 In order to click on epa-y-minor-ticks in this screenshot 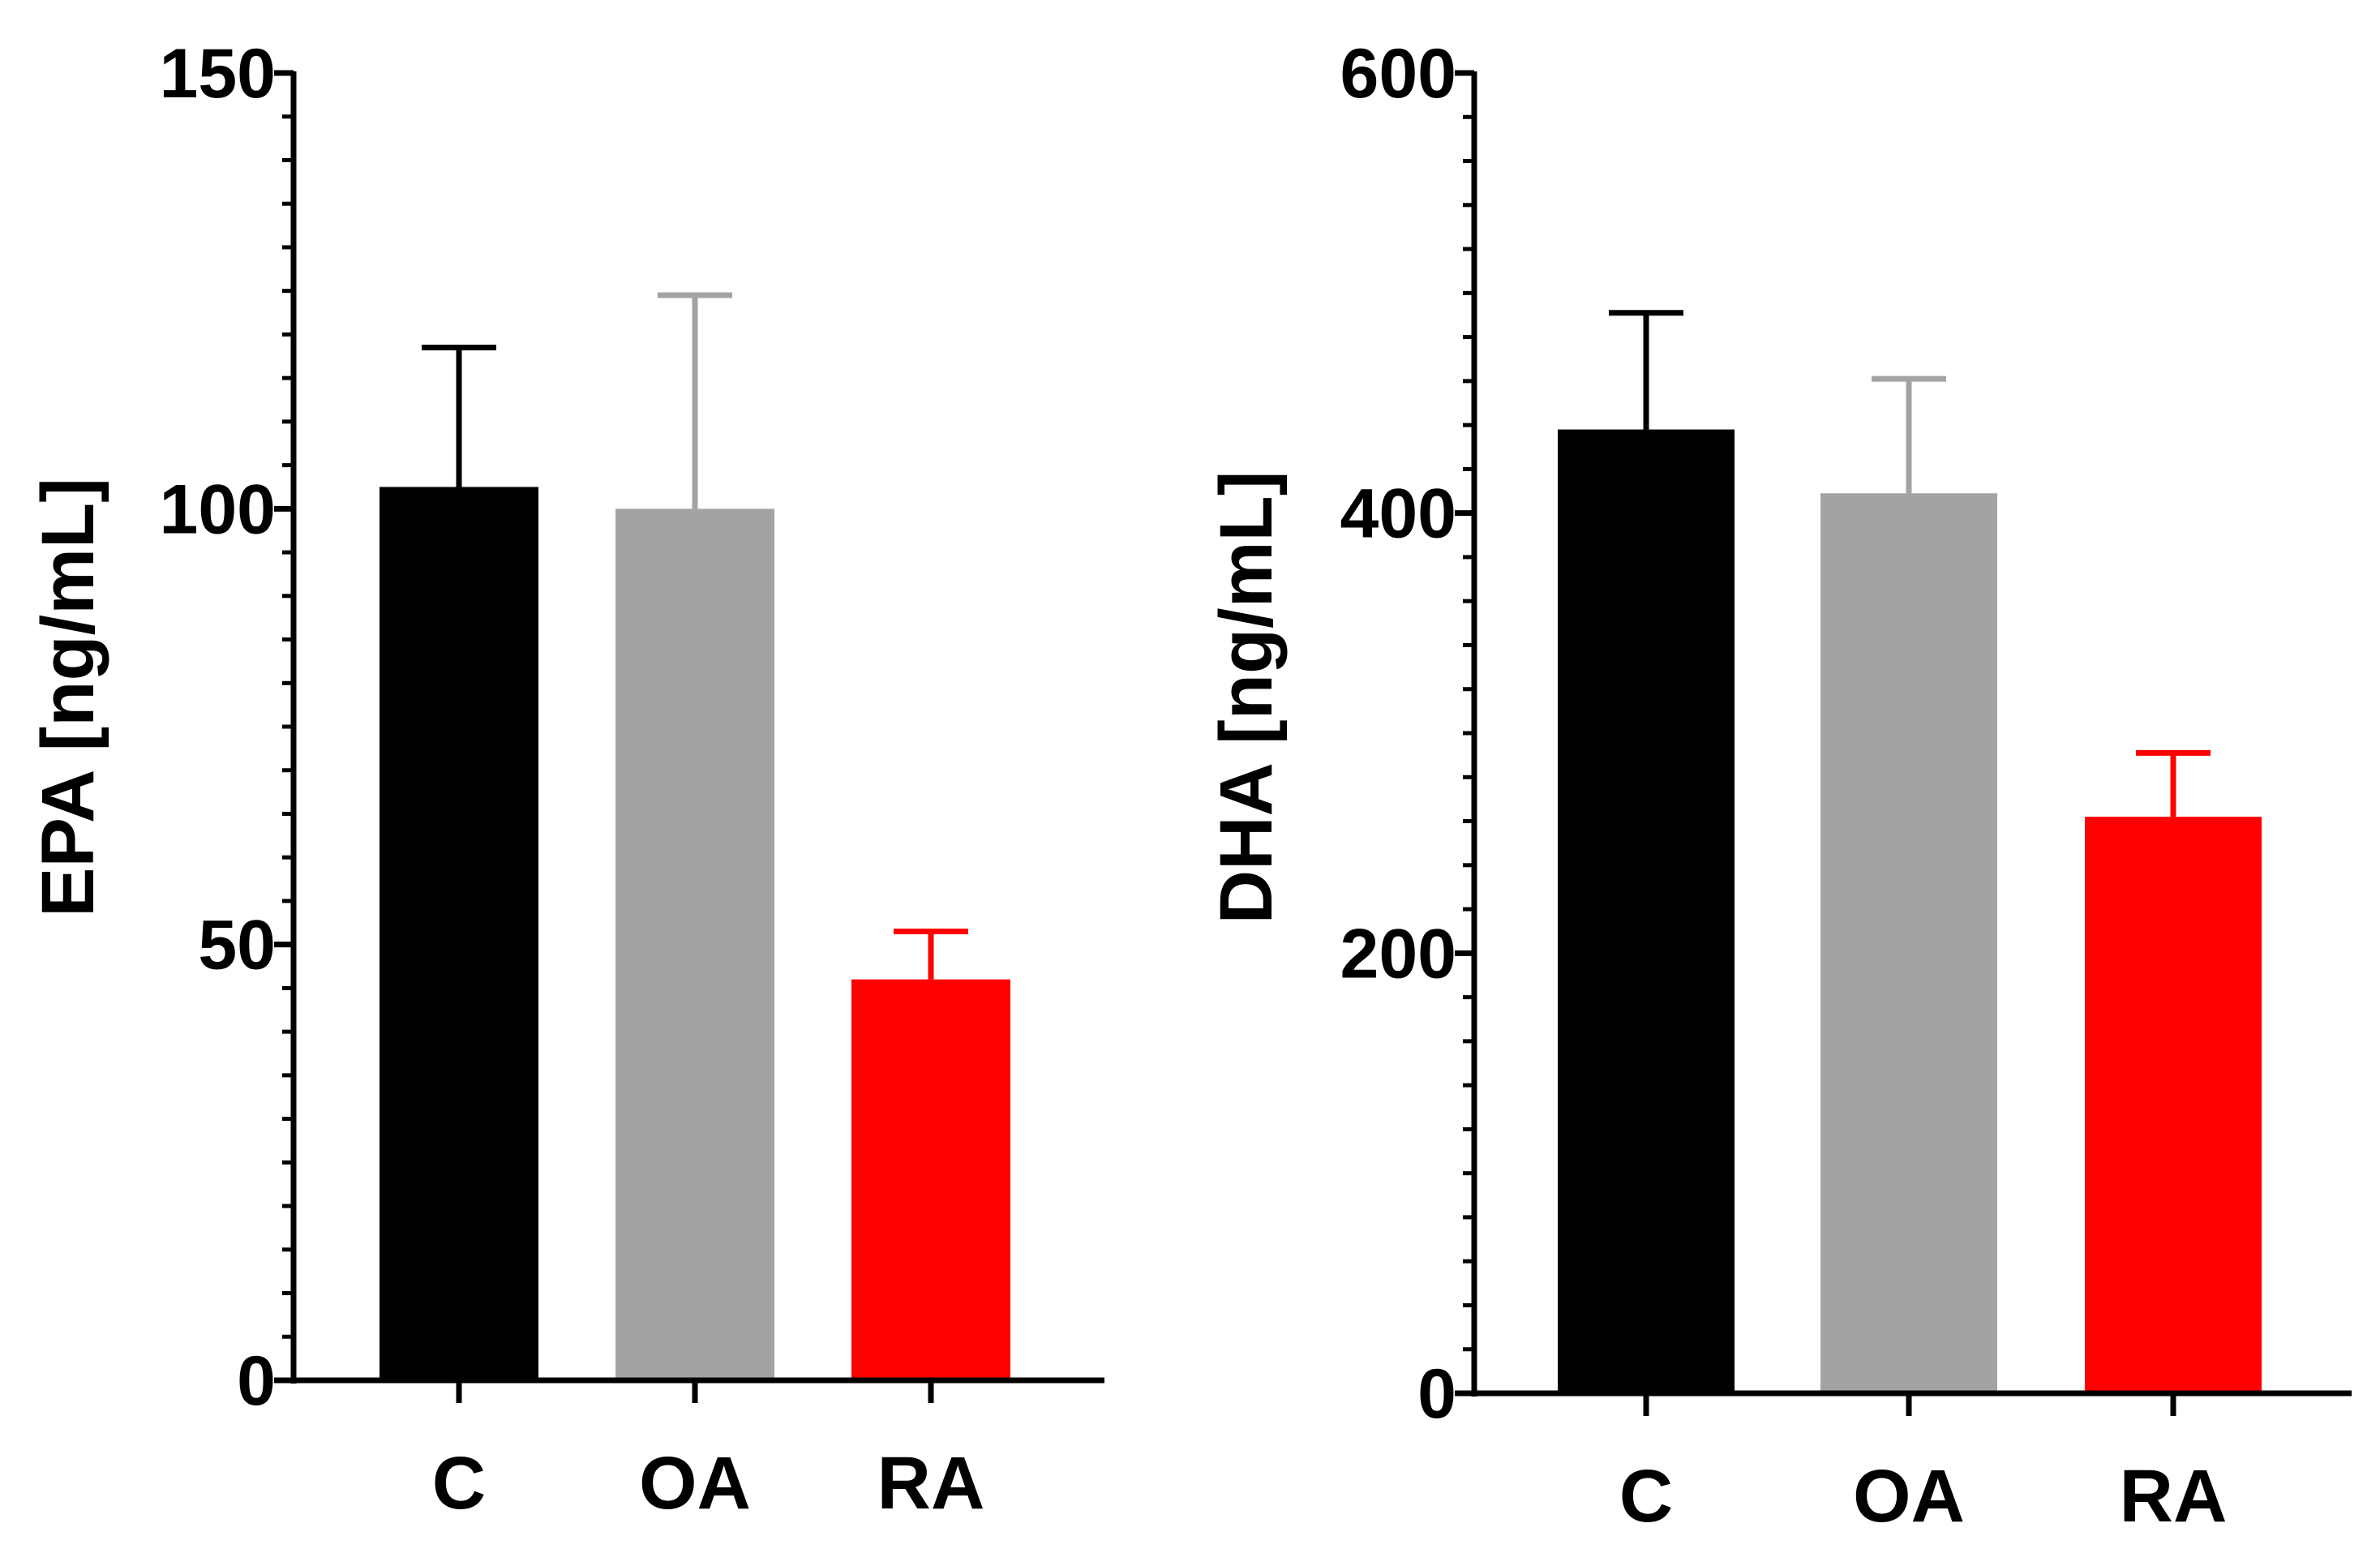, I will do `click(288, 726)`.